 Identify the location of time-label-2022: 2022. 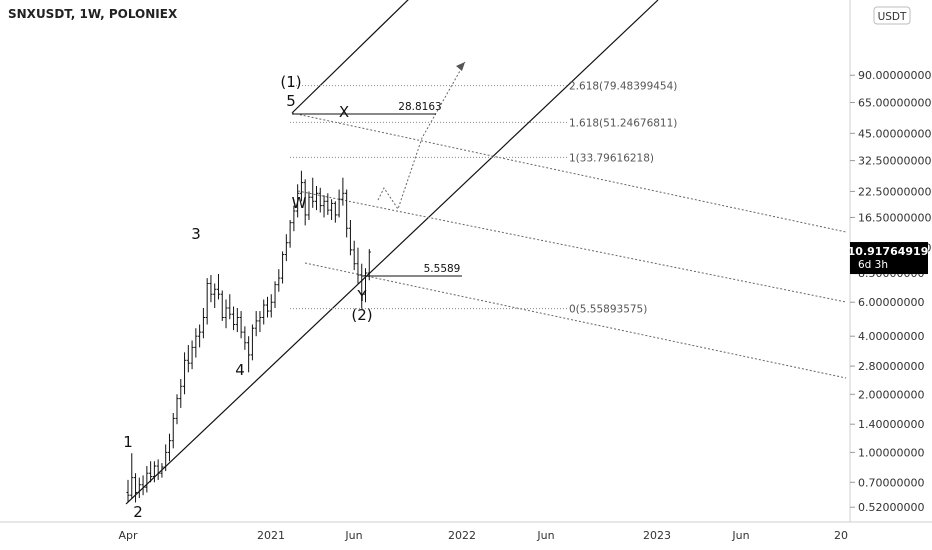
(462, 535).